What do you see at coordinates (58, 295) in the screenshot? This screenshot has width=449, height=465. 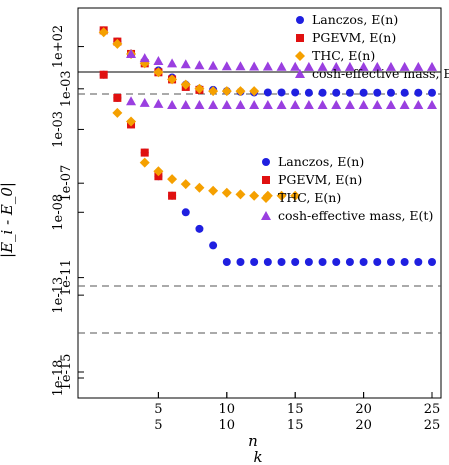 I see `y-tick-label: 1e-13` at bounding box center [58, 295].